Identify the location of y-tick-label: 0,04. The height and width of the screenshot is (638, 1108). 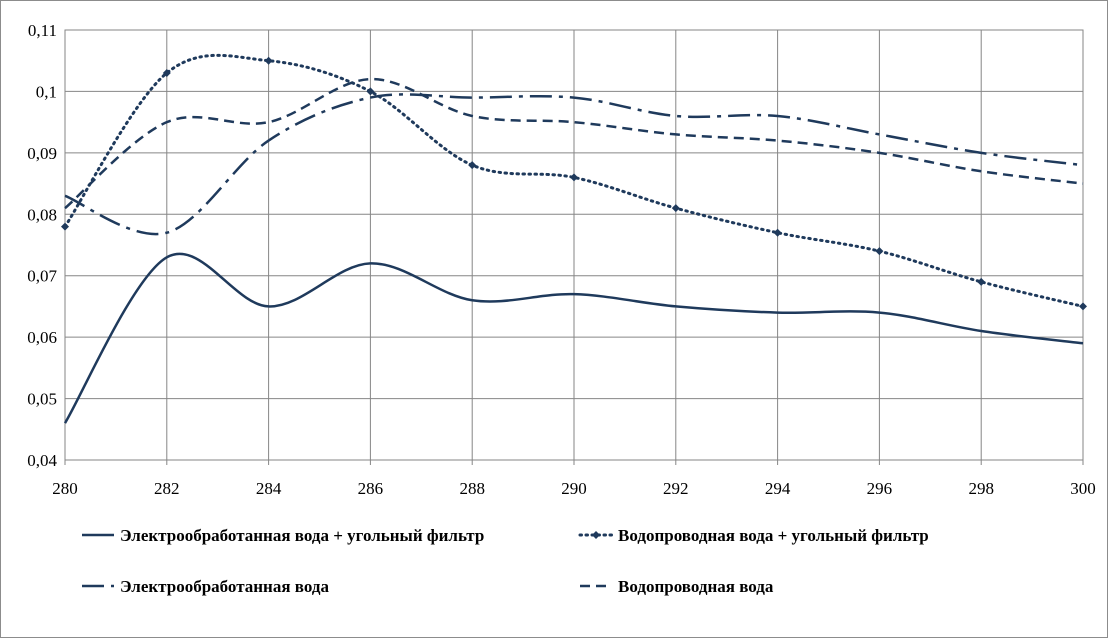
(42, 460).